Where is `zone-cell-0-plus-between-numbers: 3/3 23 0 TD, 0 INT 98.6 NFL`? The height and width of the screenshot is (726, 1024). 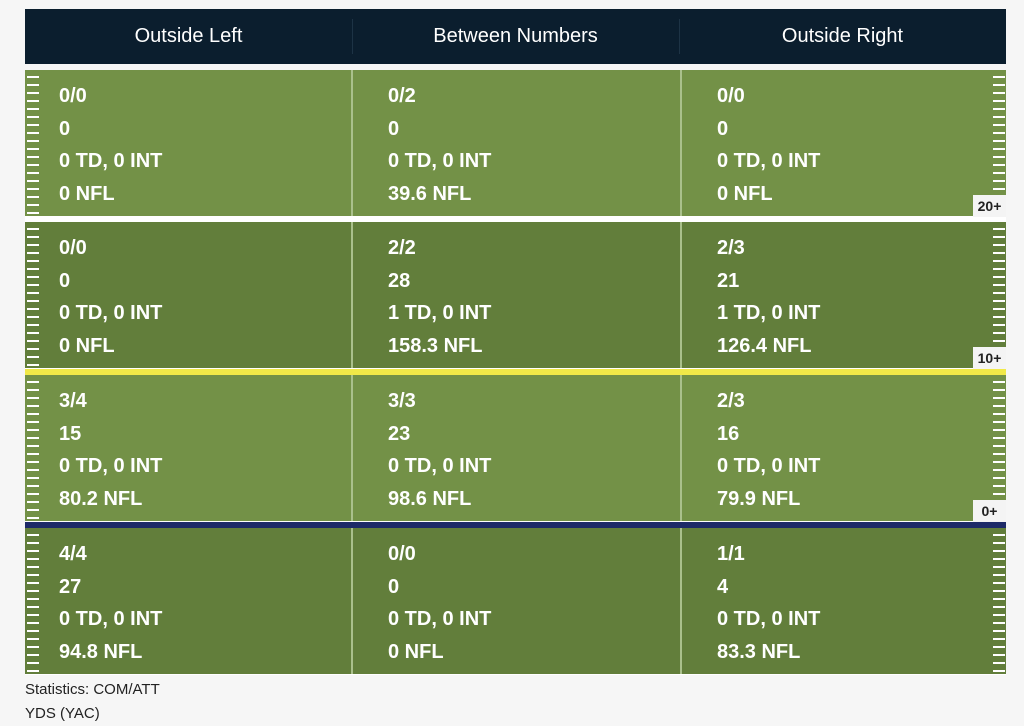
zone-cell-0-plus-between-numbers: 3/3 23 0 TD, 0 INT 98.6 NFL is located at coordinates (516, 448).